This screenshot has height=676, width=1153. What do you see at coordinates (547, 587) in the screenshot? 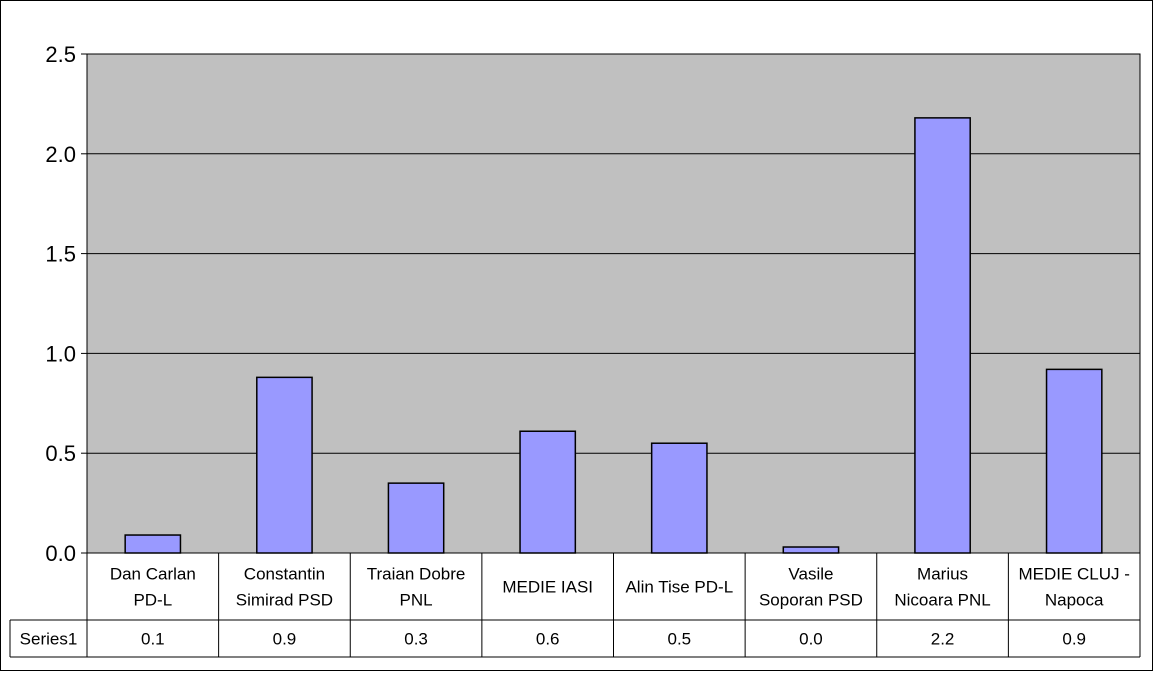
I see `x-tick-label: MEDIE IASI` at bounding box center [547, 587].